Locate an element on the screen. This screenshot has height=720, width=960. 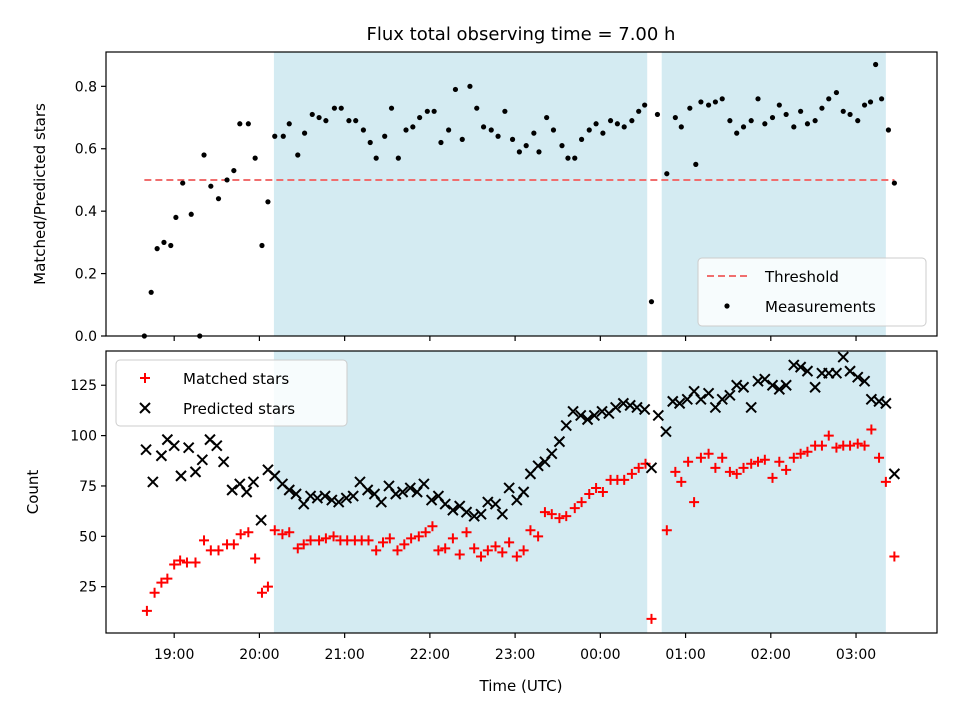
x-tick-label: 00:00 is located at coordinates (600, 655).